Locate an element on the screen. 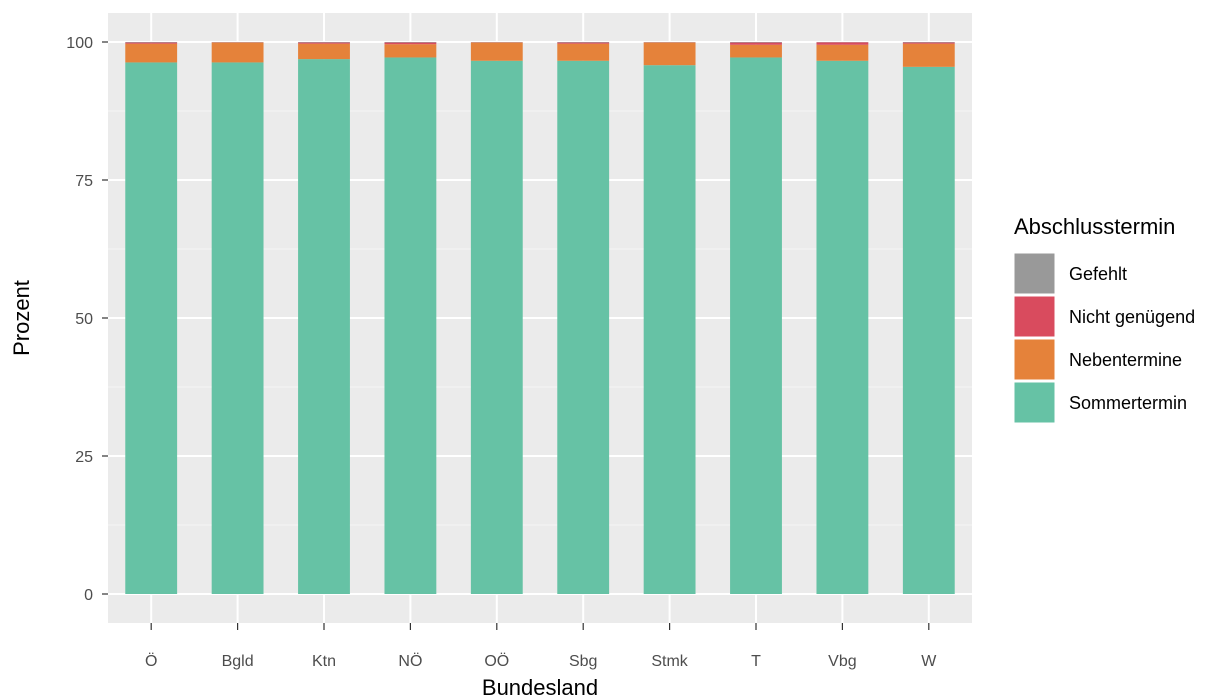 This screenshot has width=1227, height=700. y-axis: 0 25 50 75 100 is located at coordinates (87, 319).